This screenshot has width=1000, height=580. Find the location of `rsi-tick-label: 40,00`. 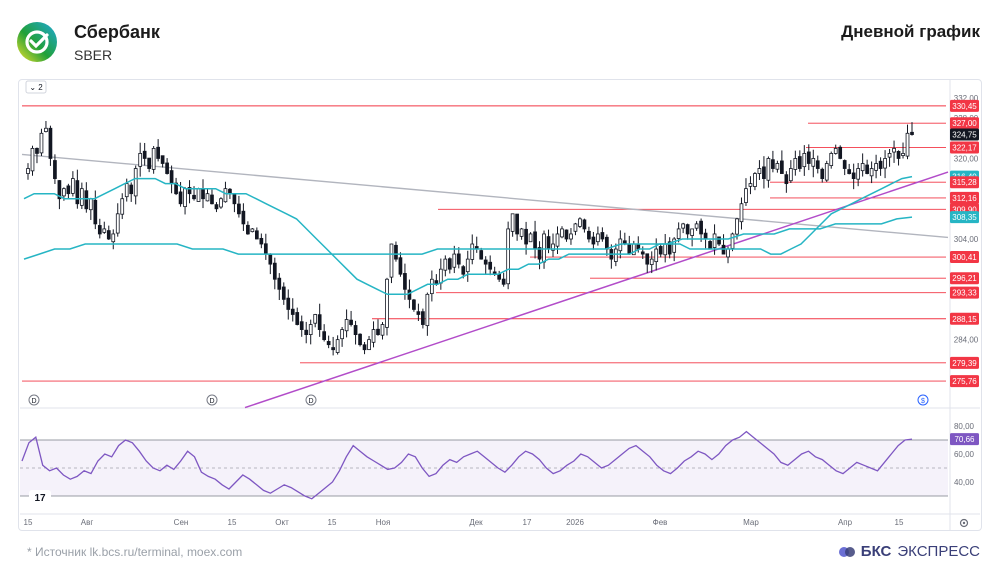

rsi-tick-label: 40,00 is located at coordinates (964, 482).